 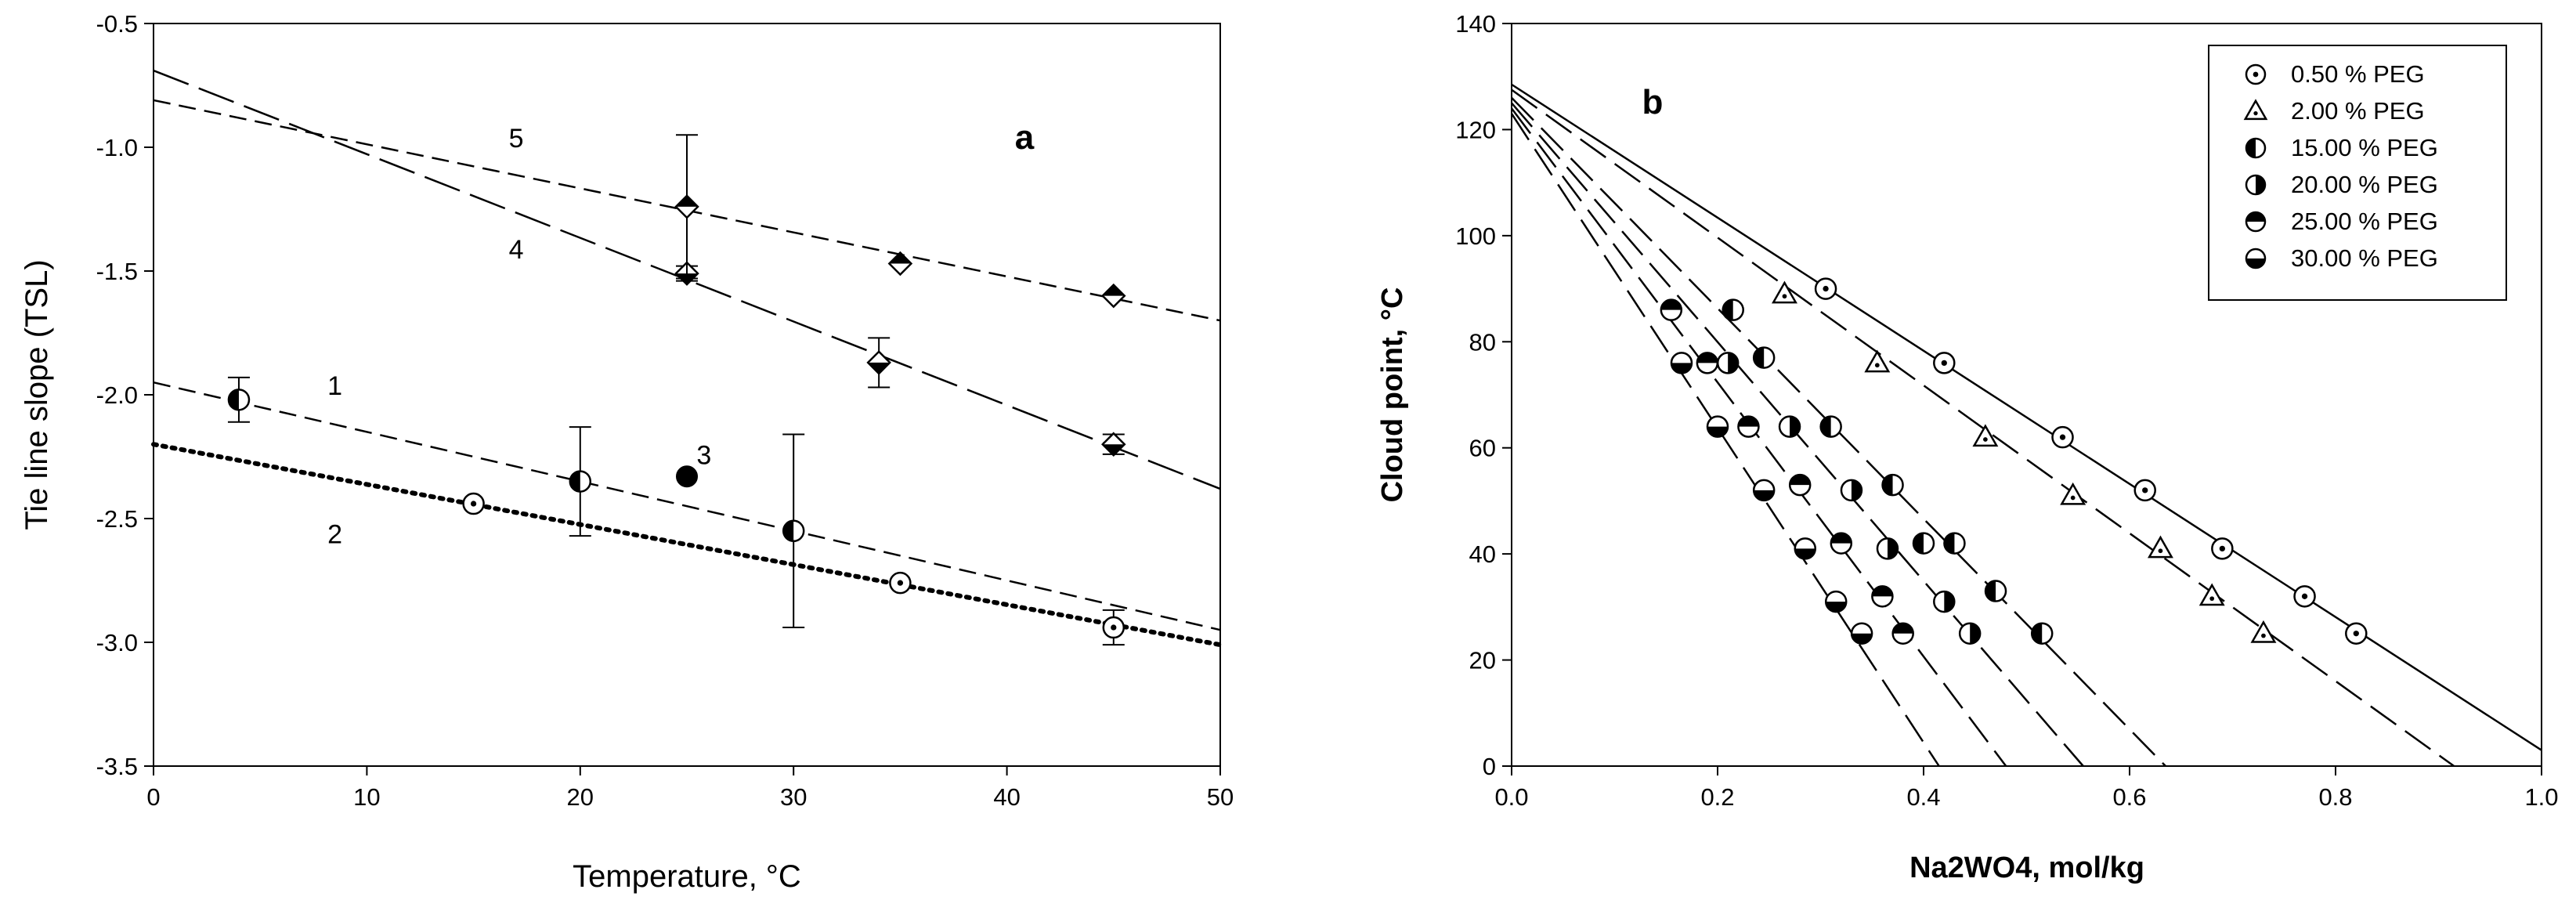 What do you see at coordinates (2364, 184) in the screenshot?
I see `legend-label: 20.00 % PEG` at bounding box center [2364, 184].